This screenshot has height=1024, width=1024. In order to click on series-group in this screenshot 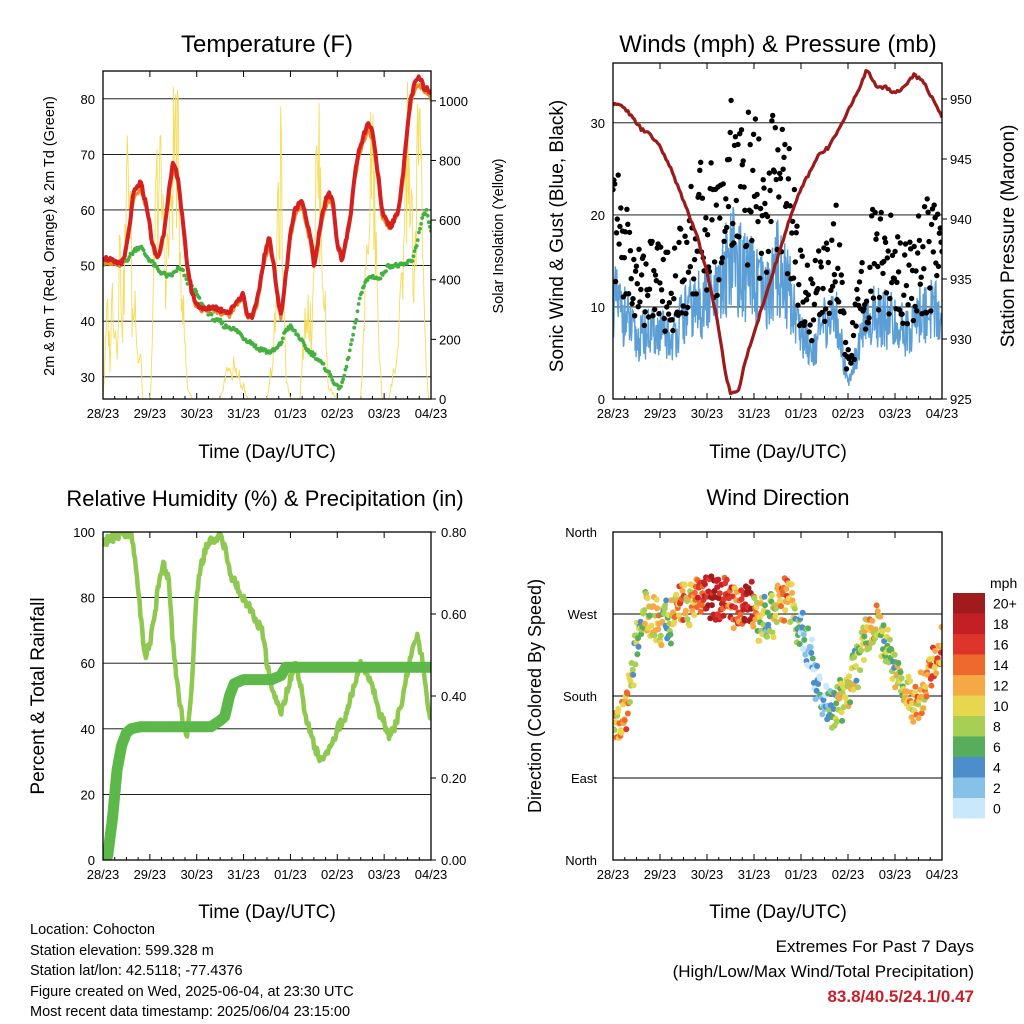, I will do `click(267, 696)`.